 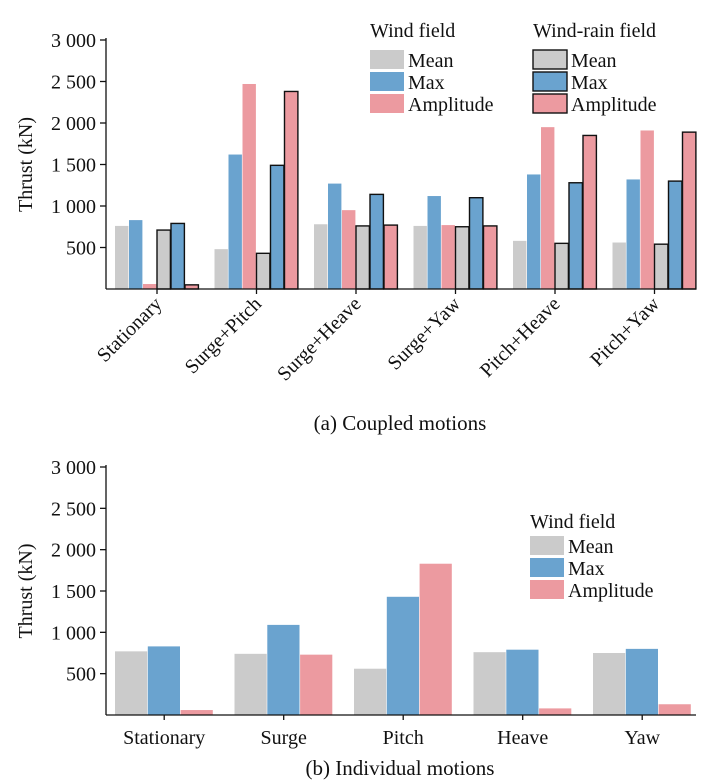 What do you see at coordinates (642, 738) in the screenshot?
I see `x-tick-label: Yaw` at bounding box center [642, 738].